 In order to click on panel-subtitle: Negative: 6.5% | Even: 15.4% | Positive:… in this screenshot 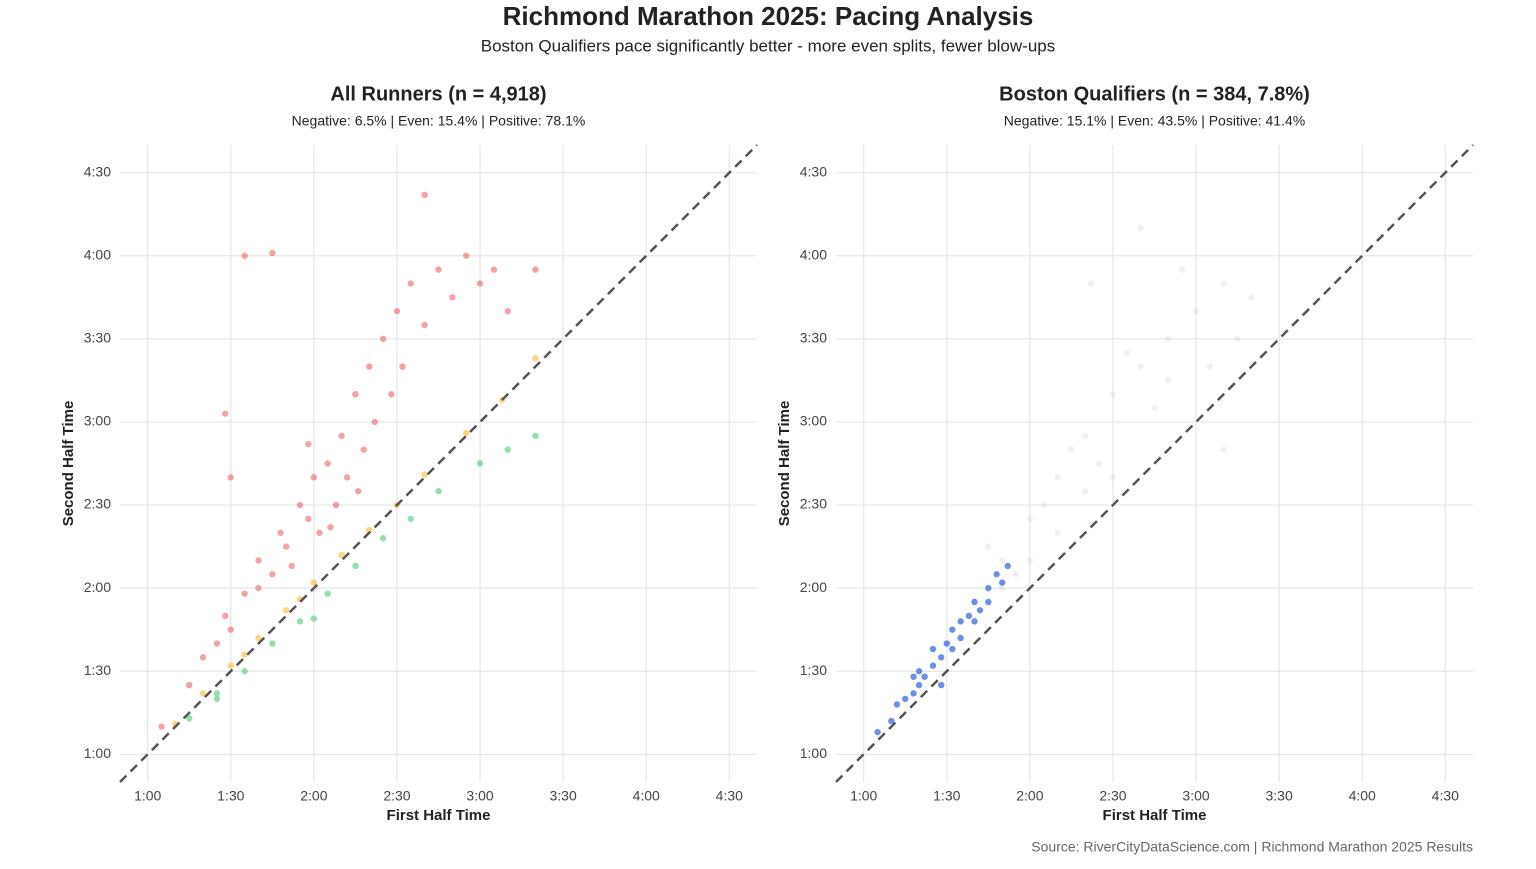, I will do `click(439, 121)`.